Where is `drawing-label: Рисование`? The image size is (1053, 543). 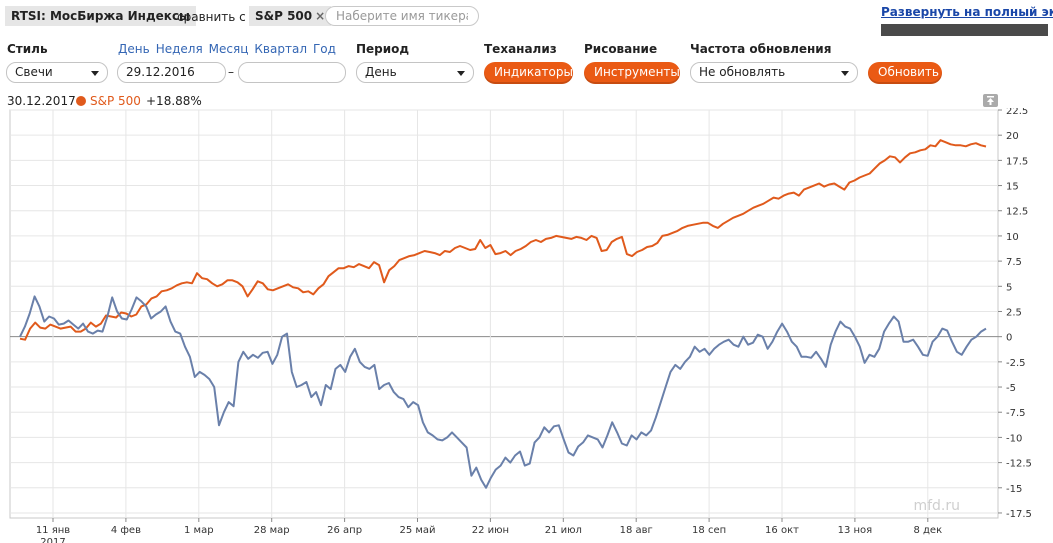
drawing-label: Рисование is located at coordinates (621, 49).